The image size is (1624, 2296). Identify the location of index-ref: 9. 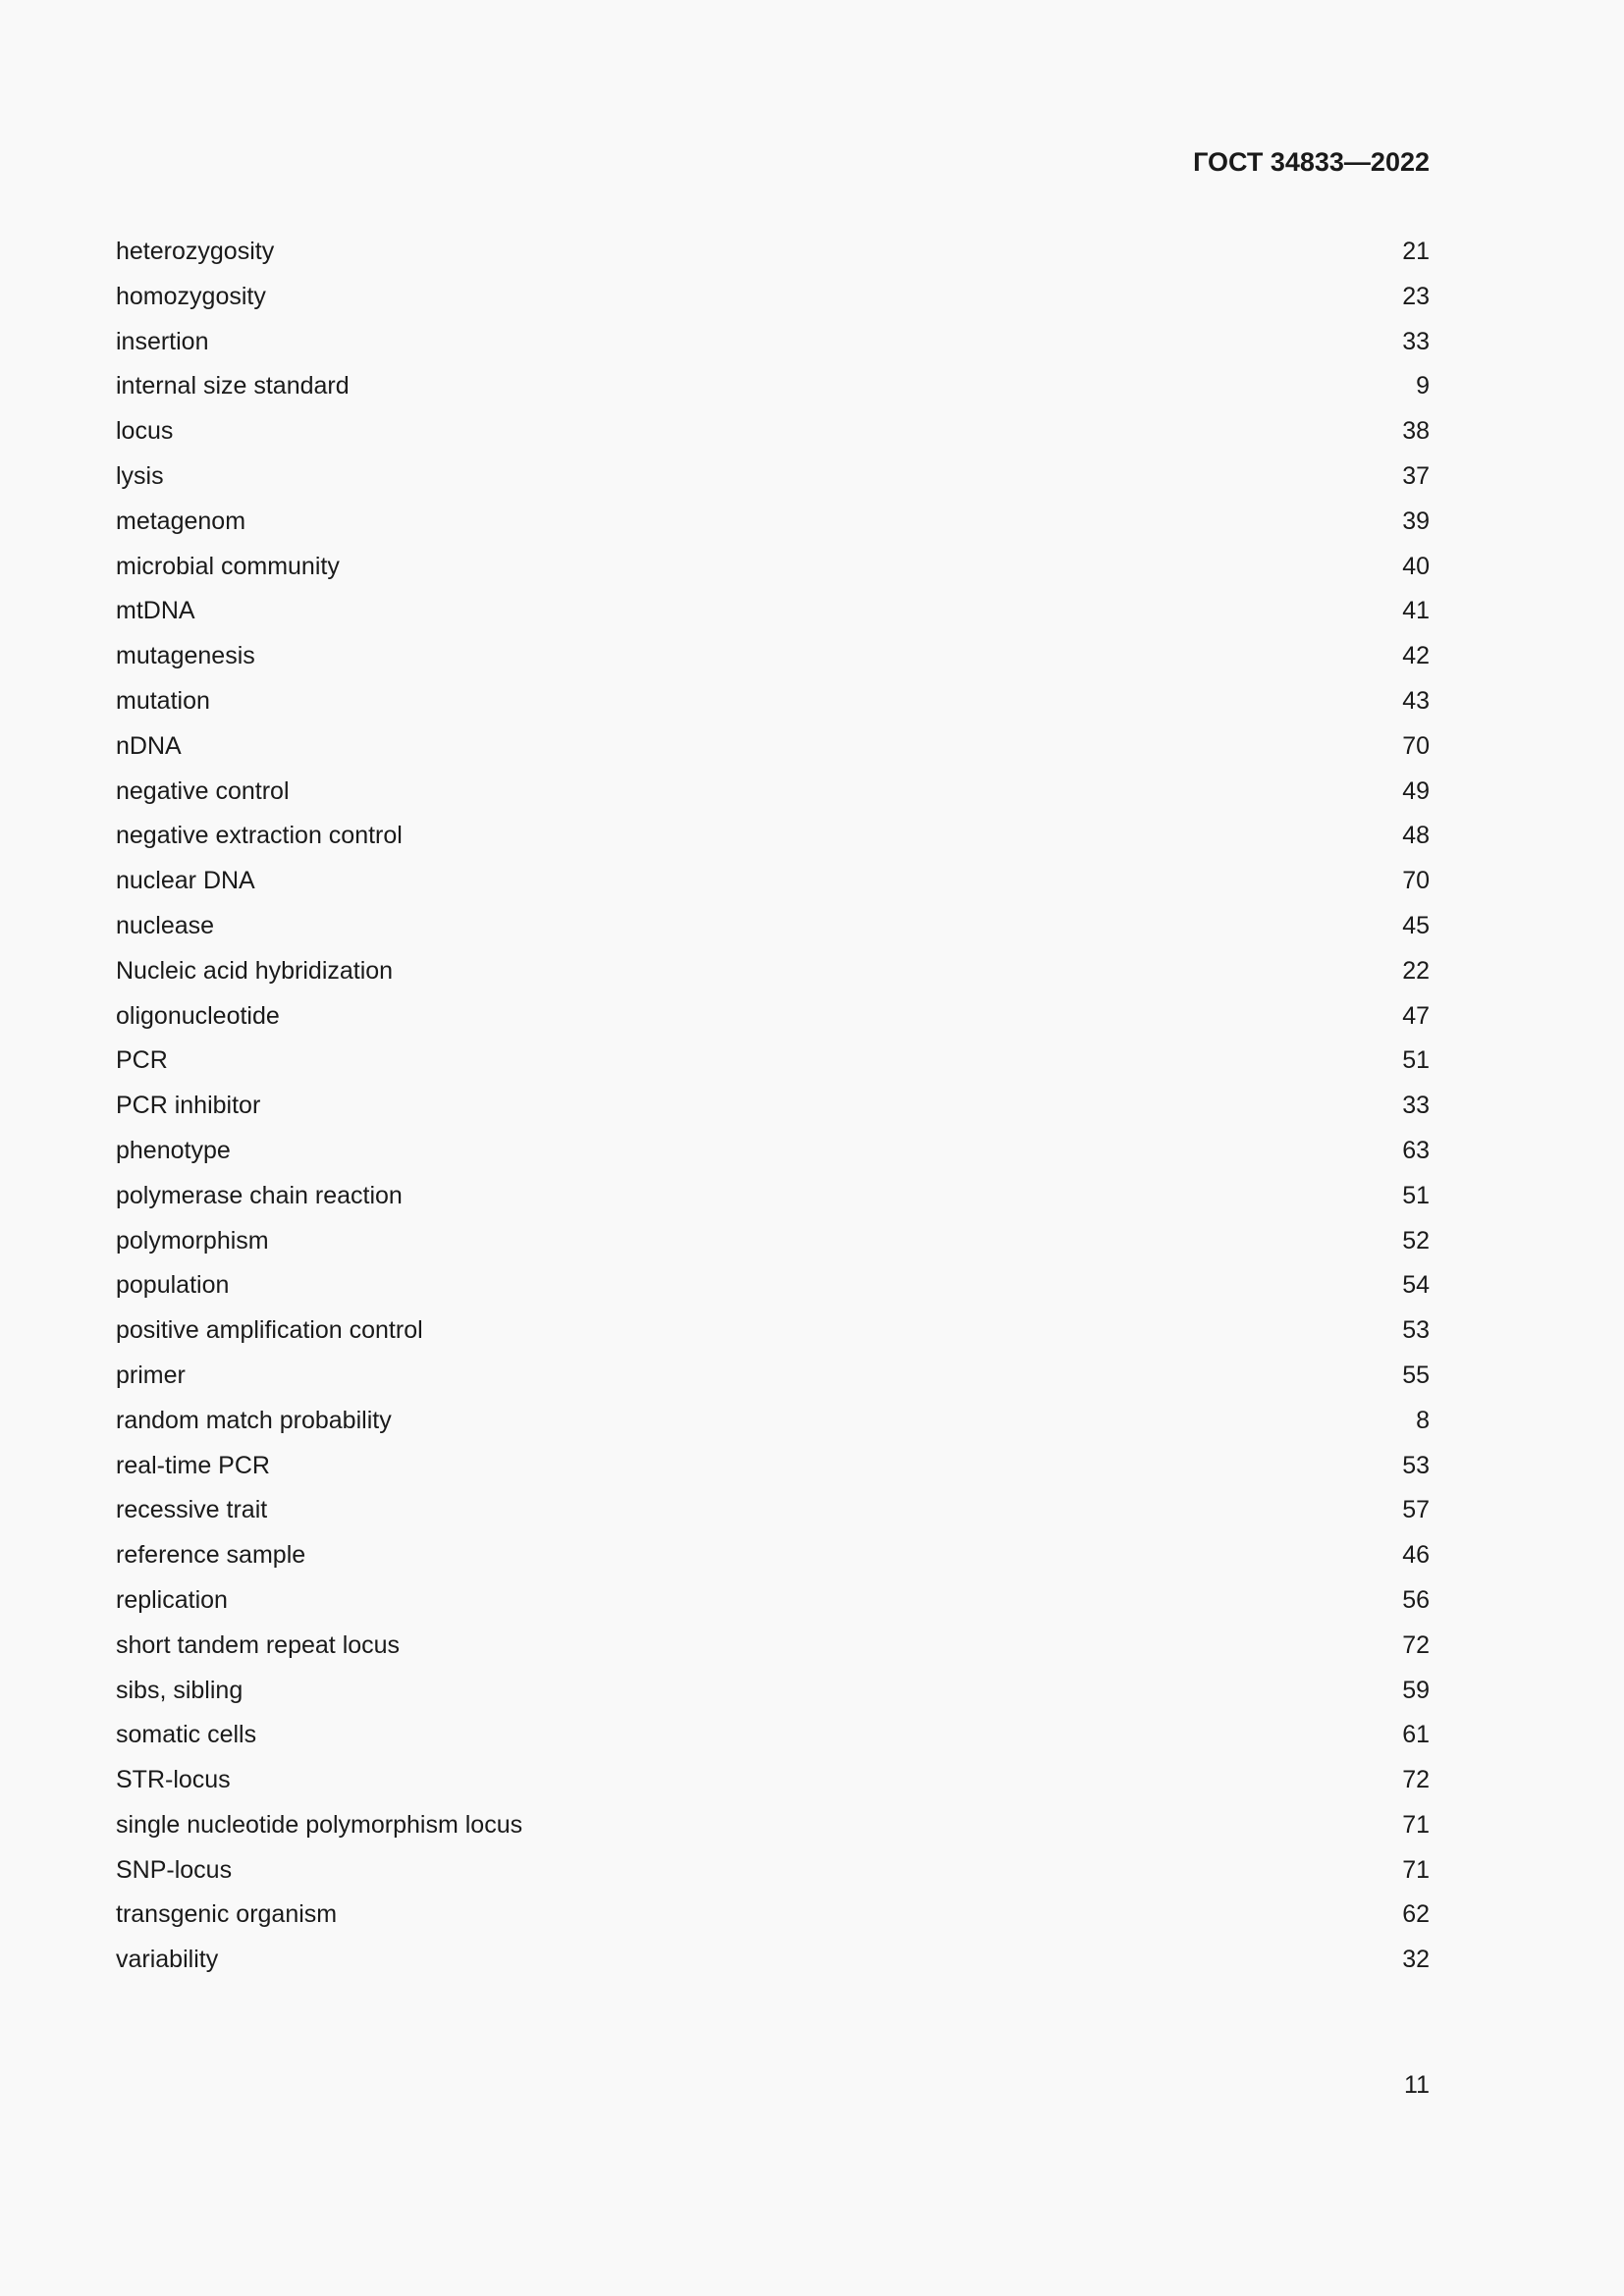
(1423, 386).